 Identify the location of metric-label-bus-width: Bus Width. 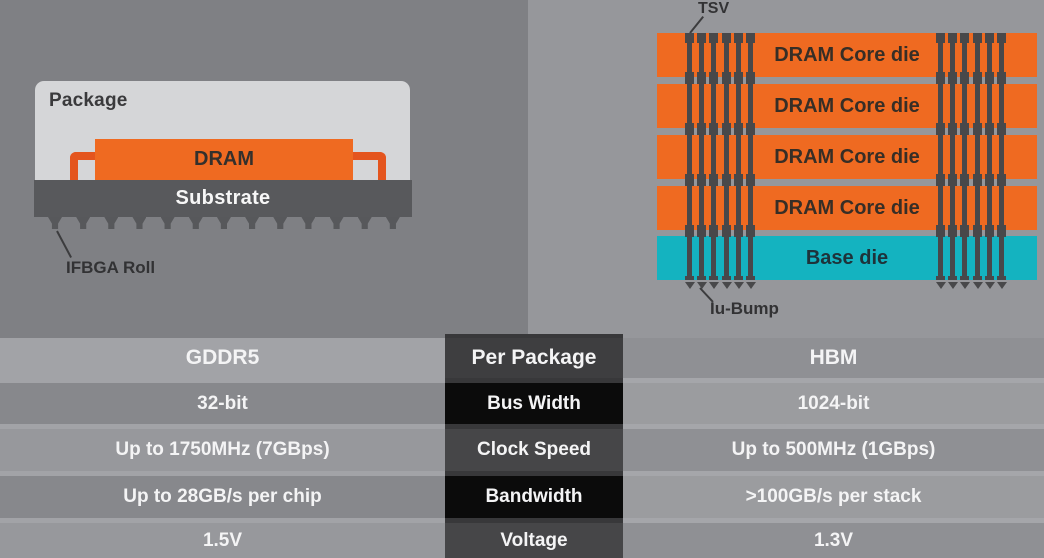
(534, 403).